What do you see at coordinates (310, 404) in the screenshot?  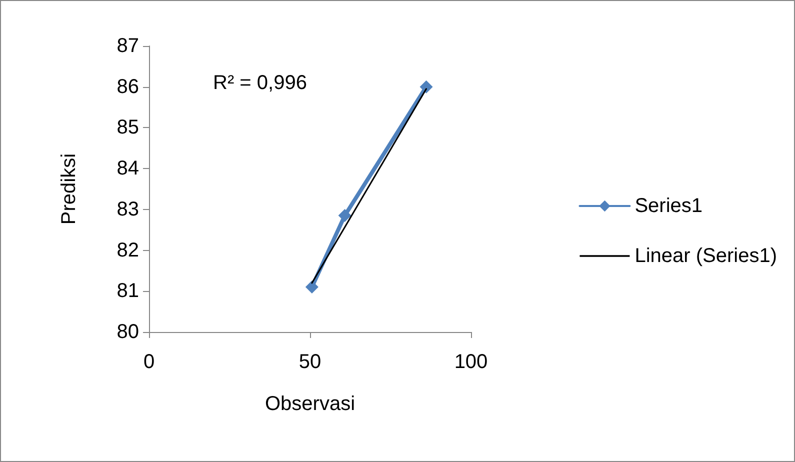 I see `x-axis-title: Observasi` at bounding box center [310, 404].